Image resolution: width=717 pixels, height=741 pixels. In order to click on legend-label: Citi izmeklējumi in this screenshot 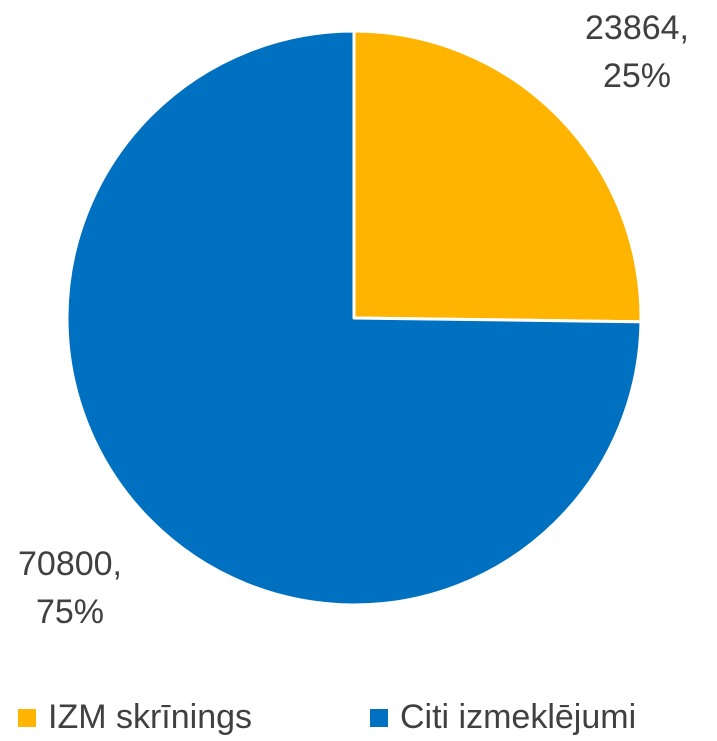, I will do `click(518, 717)`.